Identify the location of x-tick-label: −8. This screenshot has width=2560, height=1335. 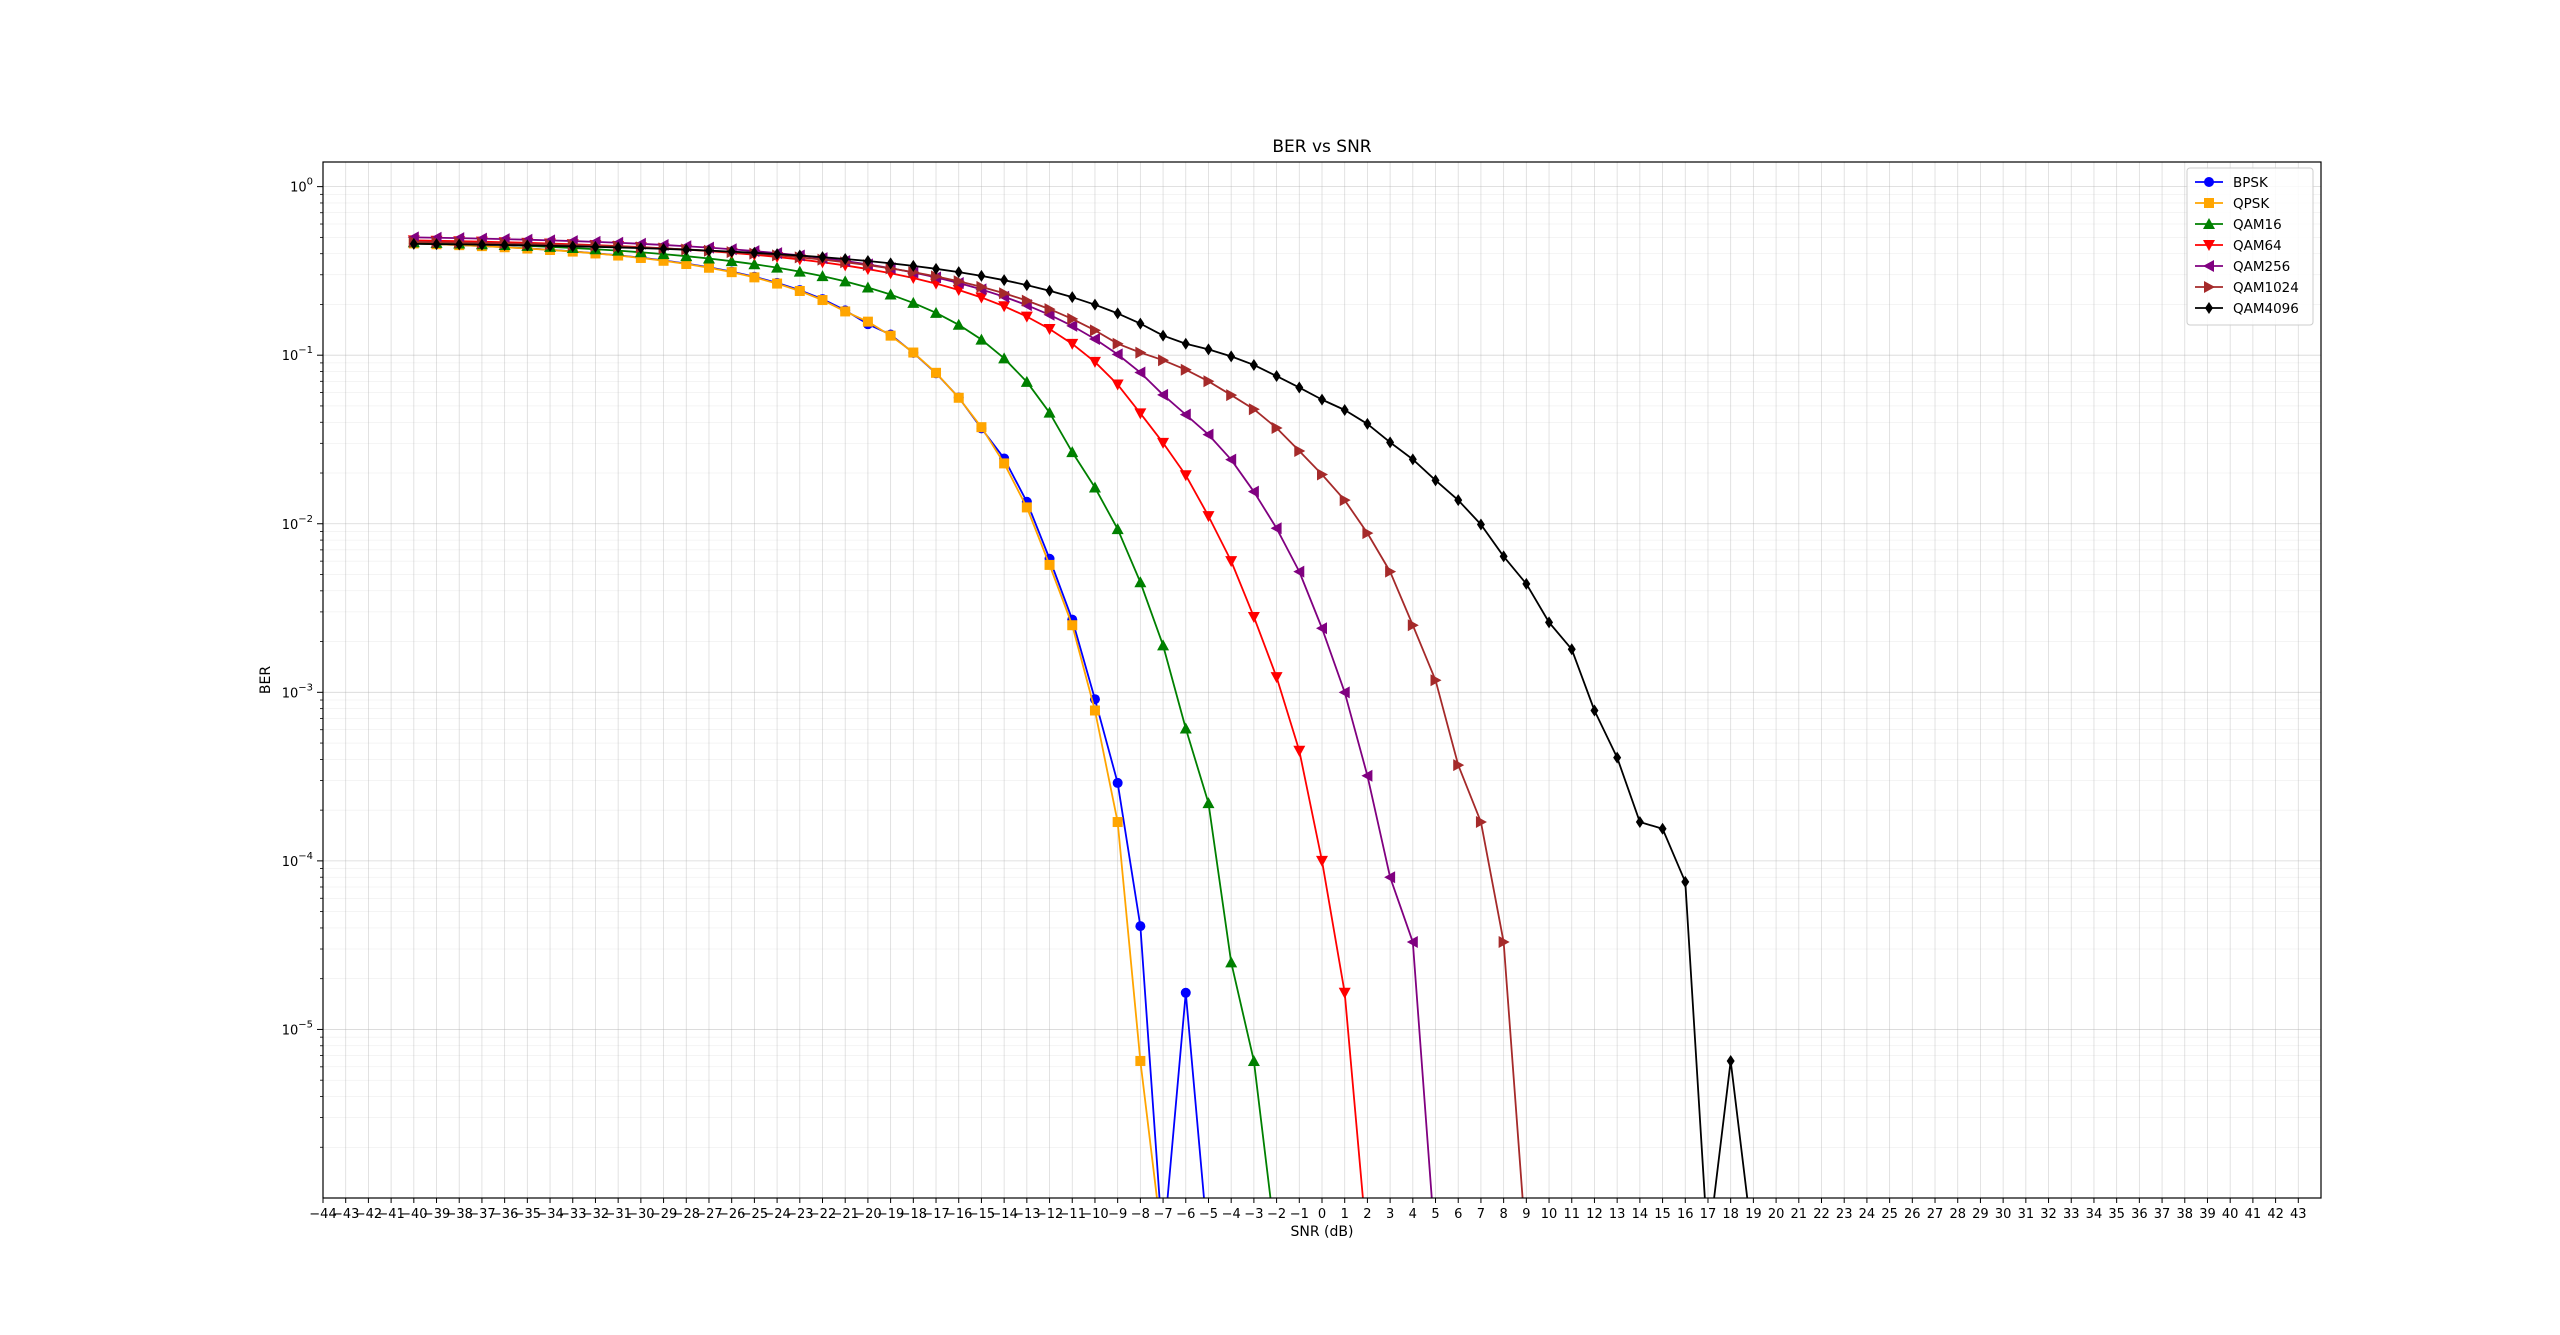
(1140, 1214).